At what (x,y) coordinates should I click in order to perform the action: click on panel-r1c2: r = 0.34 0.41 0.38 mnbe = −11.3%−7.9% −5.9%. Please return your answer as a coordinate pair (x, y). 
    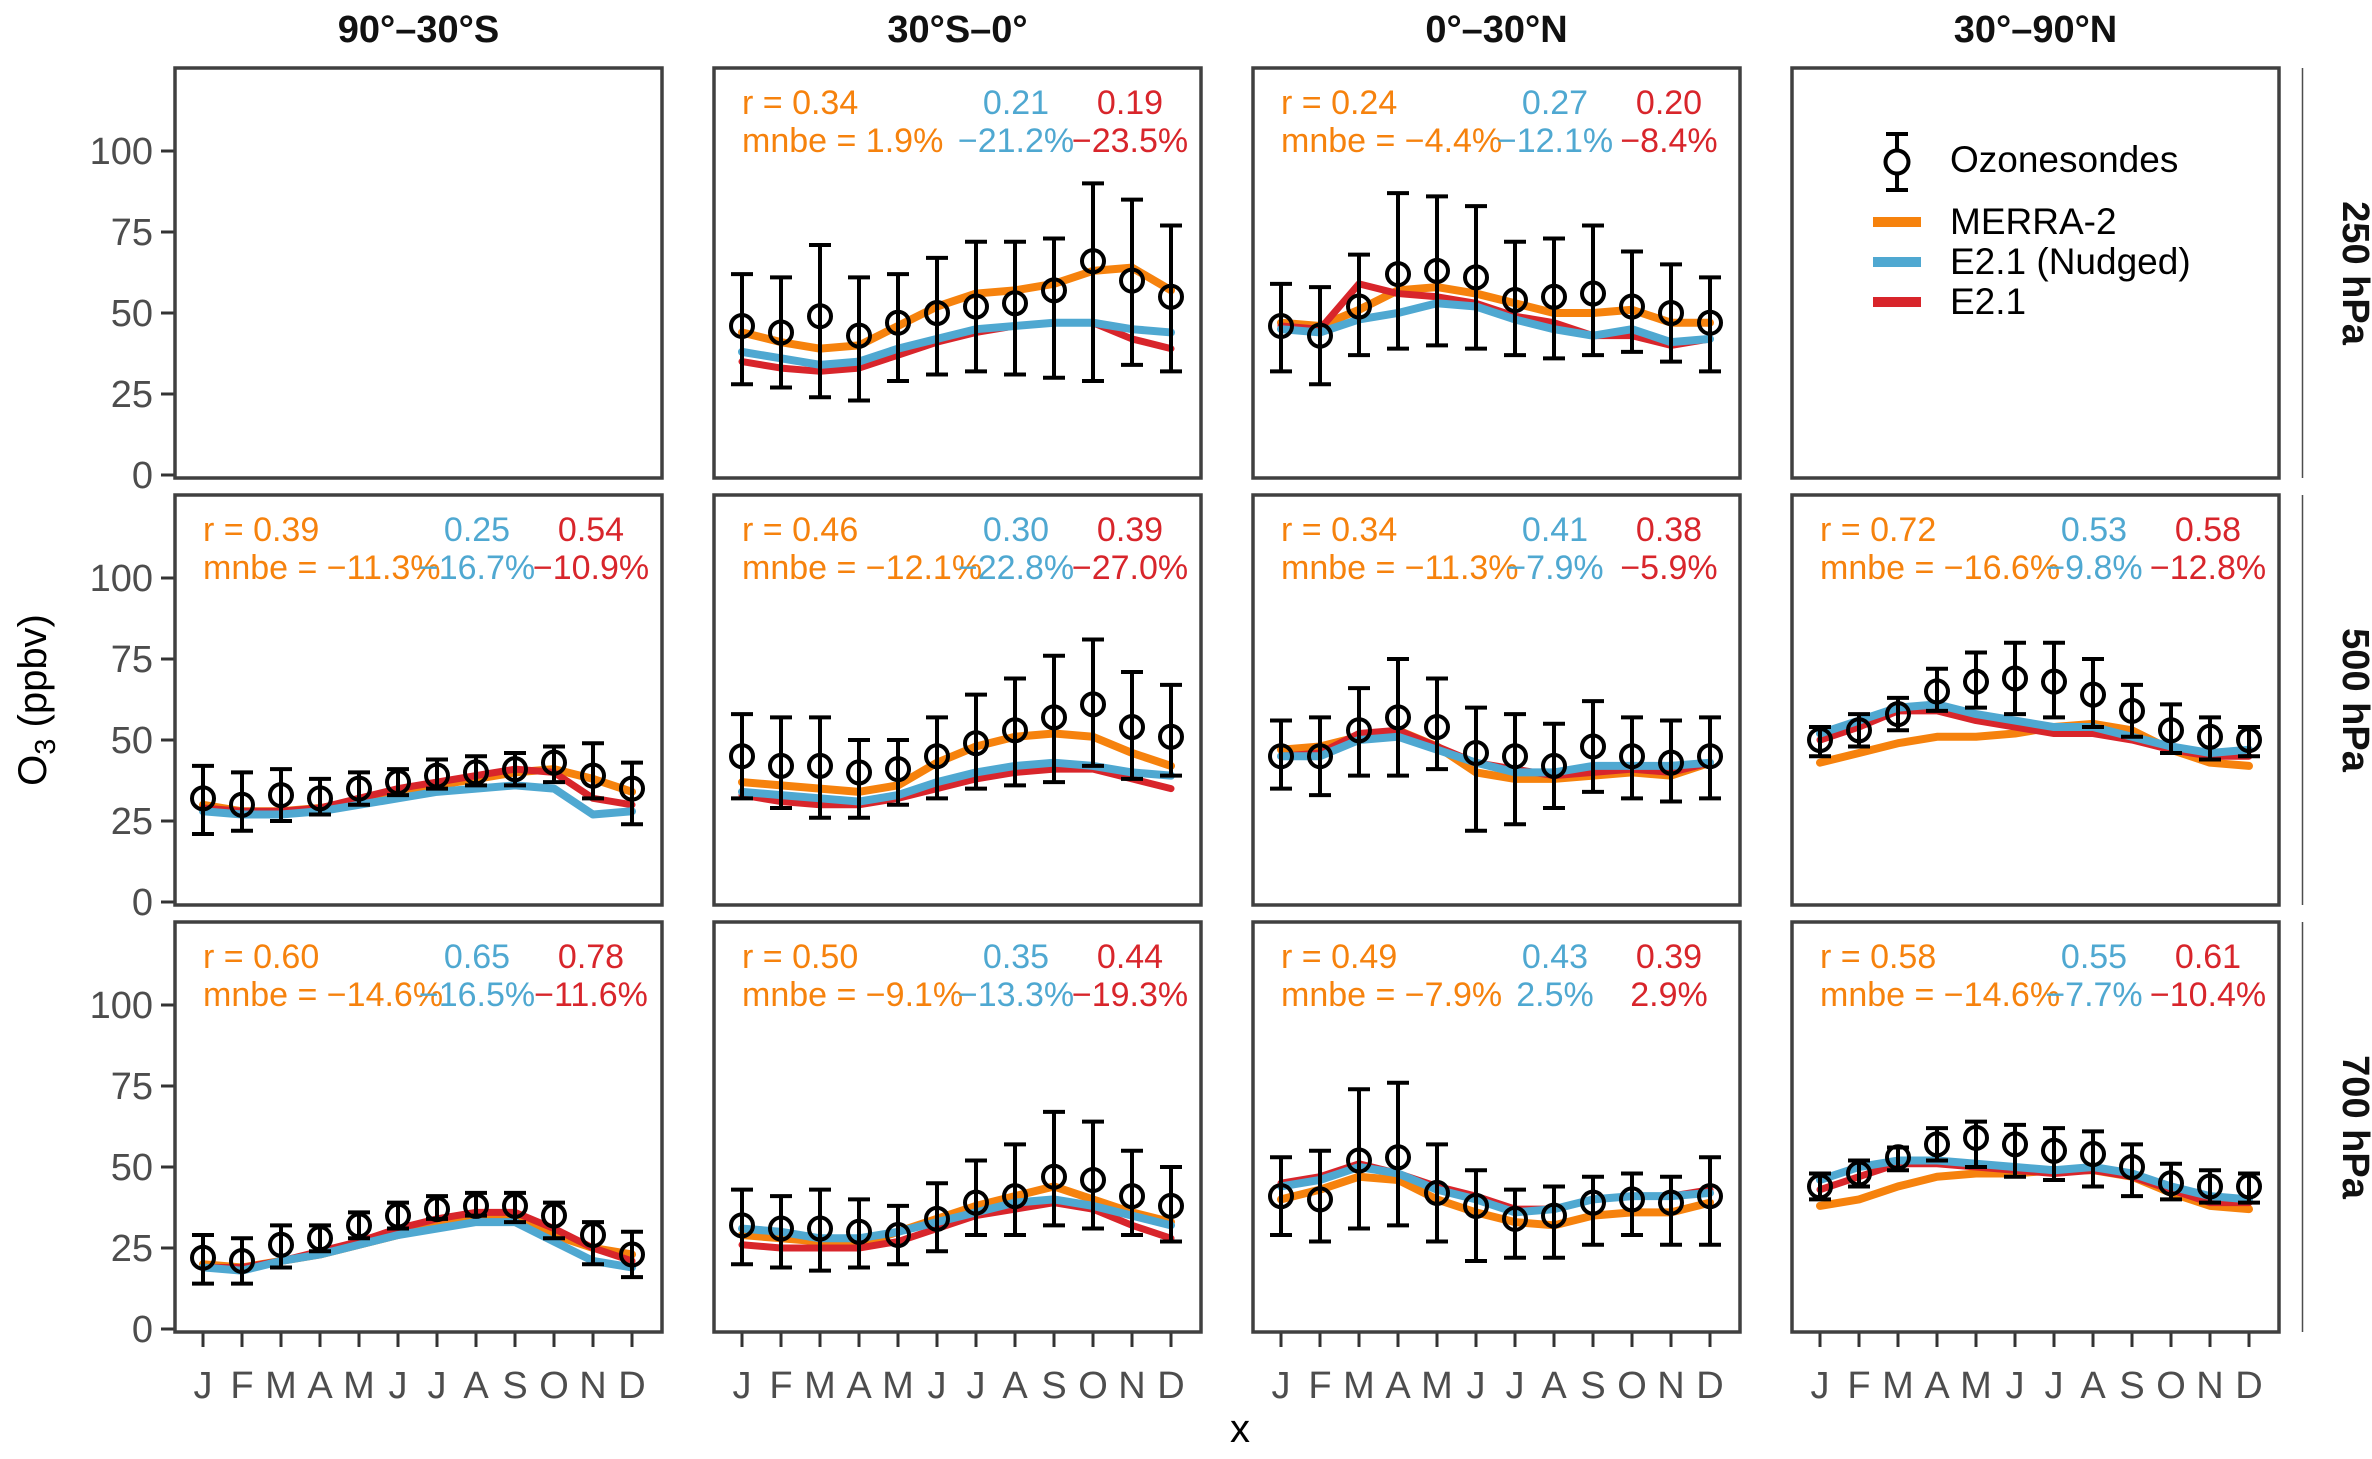
    Looking at the image, I should click on (1496, 700).